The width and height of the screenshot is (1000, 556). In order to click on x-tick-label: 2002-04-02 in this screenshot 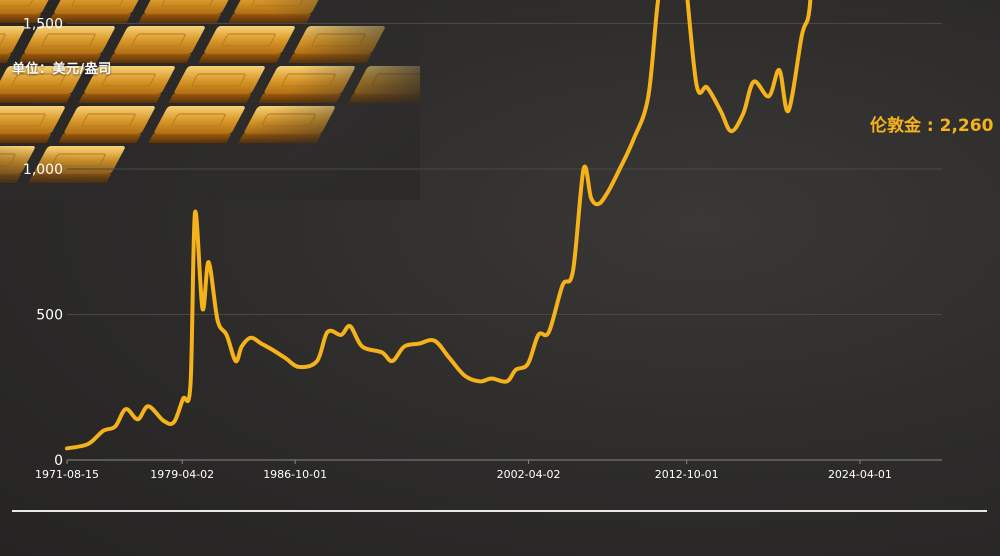, I will do `click(529, 474)`.